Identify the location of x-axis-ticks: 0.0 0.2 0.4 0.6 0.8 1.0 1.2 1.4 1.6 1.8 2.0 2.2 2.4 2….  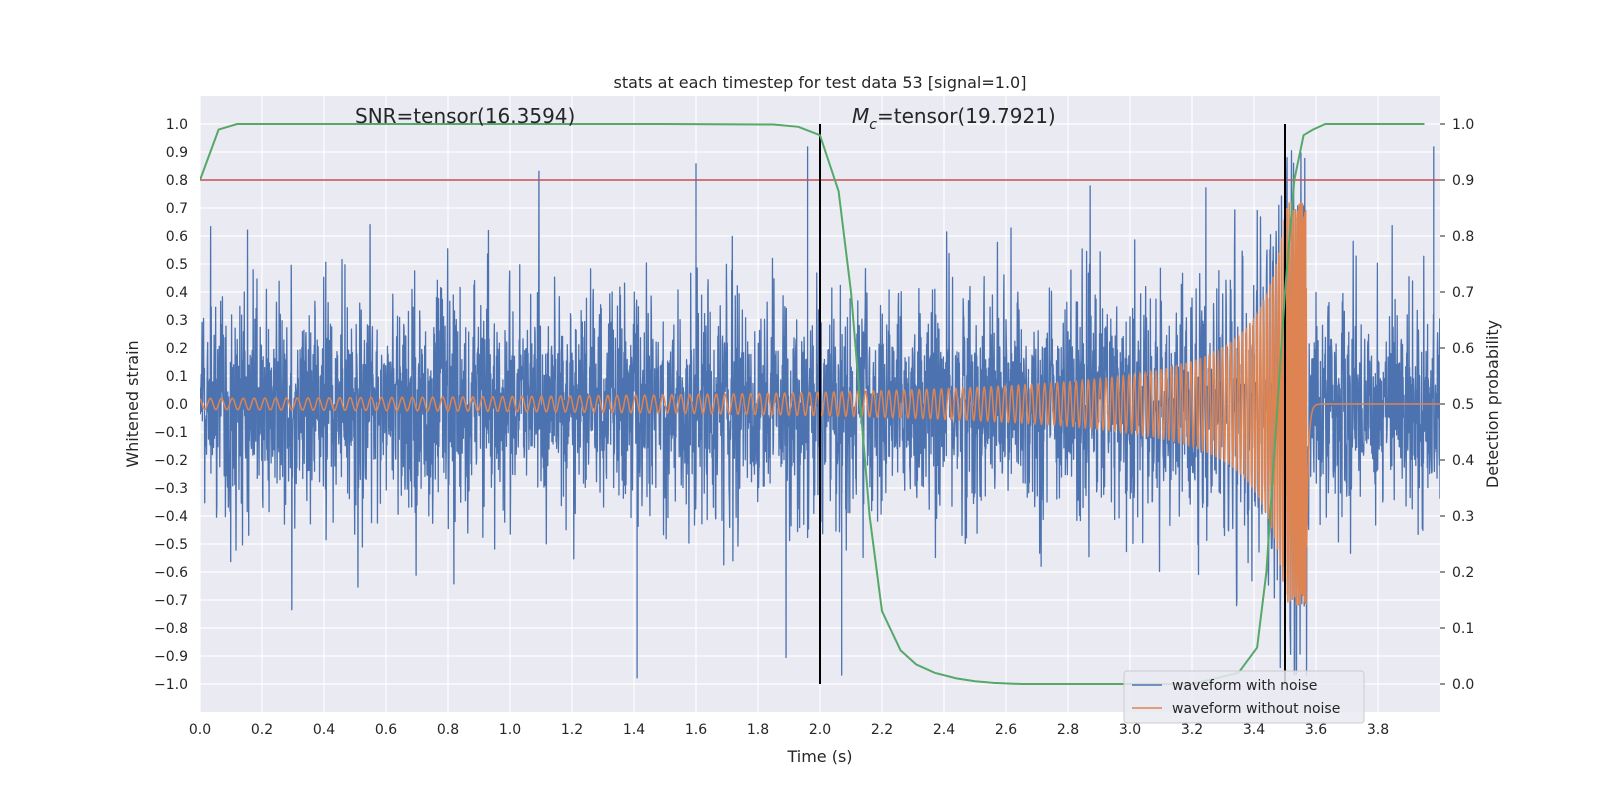
(789, 730).